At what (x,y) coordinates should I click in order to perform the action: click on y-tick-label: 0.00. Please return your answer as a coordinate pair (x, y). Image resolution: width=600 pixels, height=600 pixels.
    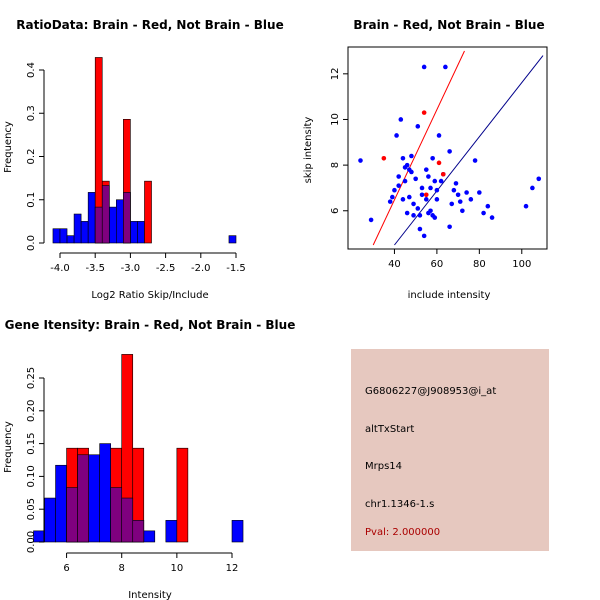
    Looking at the image, I should click on (31, 542).